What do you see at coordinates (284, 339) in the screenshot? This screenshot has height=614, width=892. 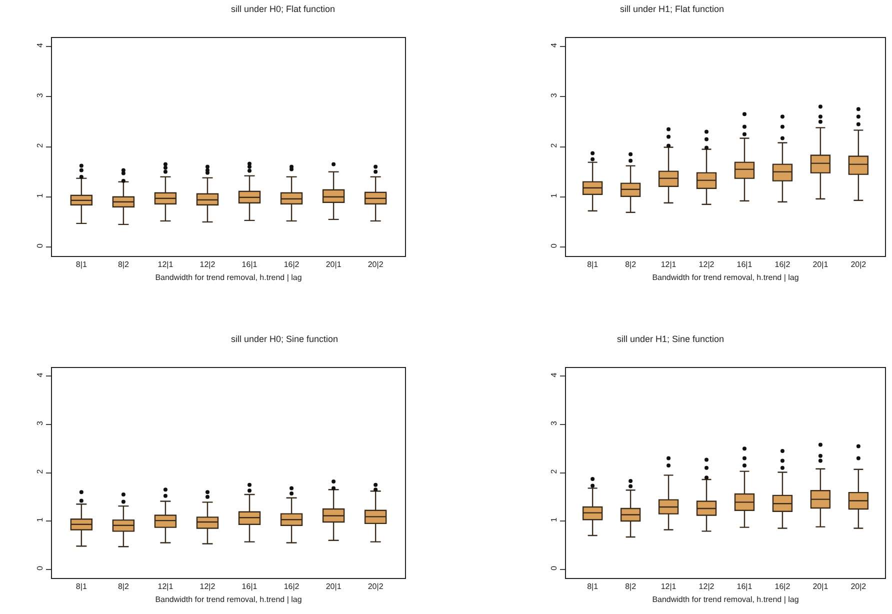 I see `chart-title: sill under H0; Sine function` at bounding box center [284, 339].